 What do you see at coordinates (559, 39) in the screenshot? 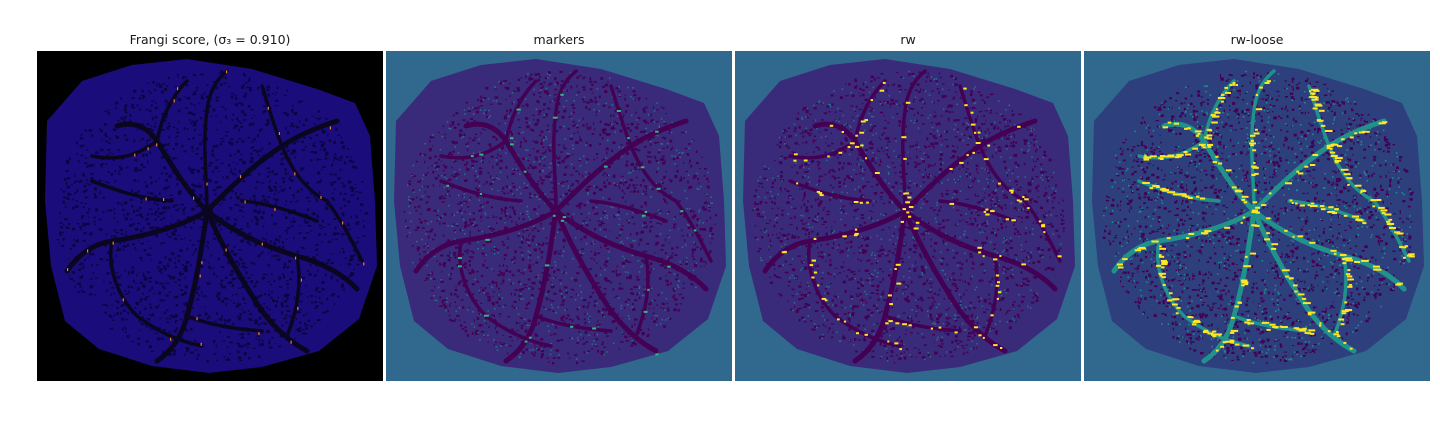
I see `panel-title: markers` at bounding box center [559, 39].